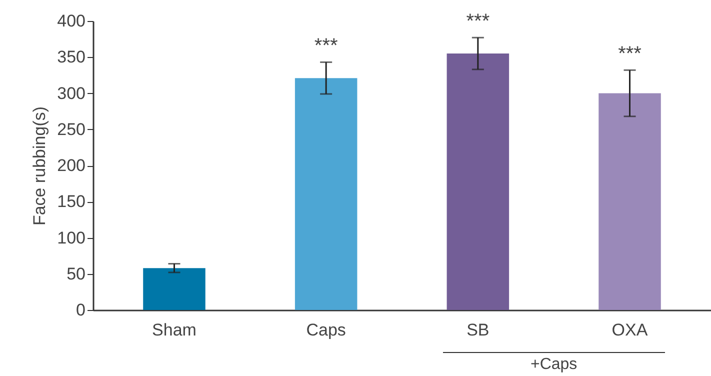 This screenshot has height=376, width=711. I want to click on y-tick-label: 200, so click(71, 165).